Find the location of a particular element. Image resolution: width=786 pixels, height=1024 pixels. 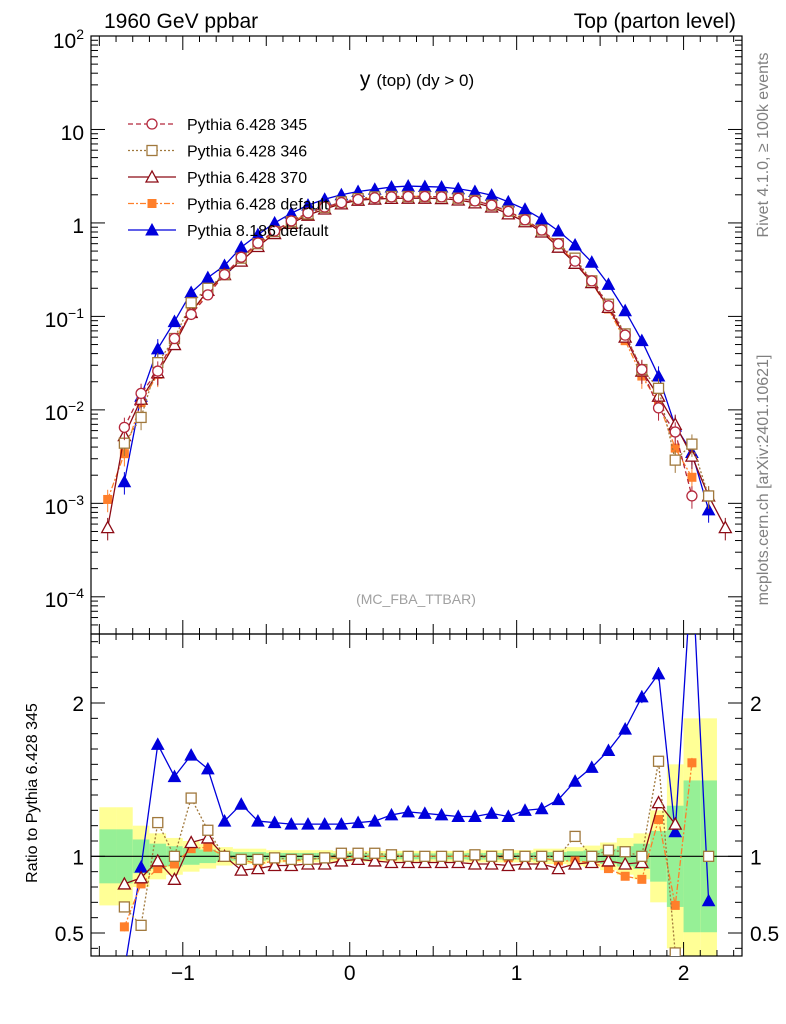

y-tick-label-1e-1: 10⁻¹ is located at coordinates (65, 318).